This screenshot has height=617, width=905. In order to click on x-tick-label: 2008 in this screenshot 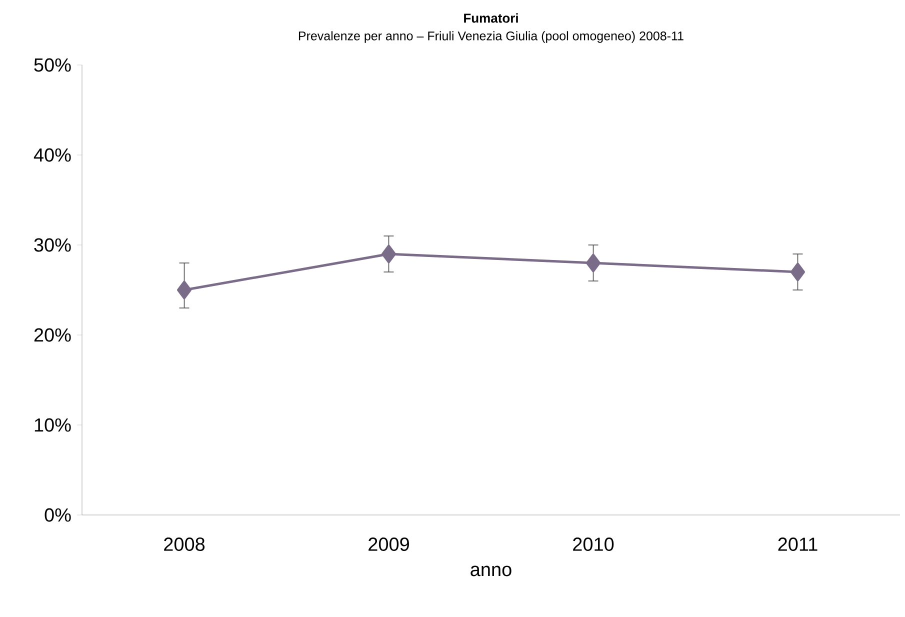, I will do `click(184, 544)`.